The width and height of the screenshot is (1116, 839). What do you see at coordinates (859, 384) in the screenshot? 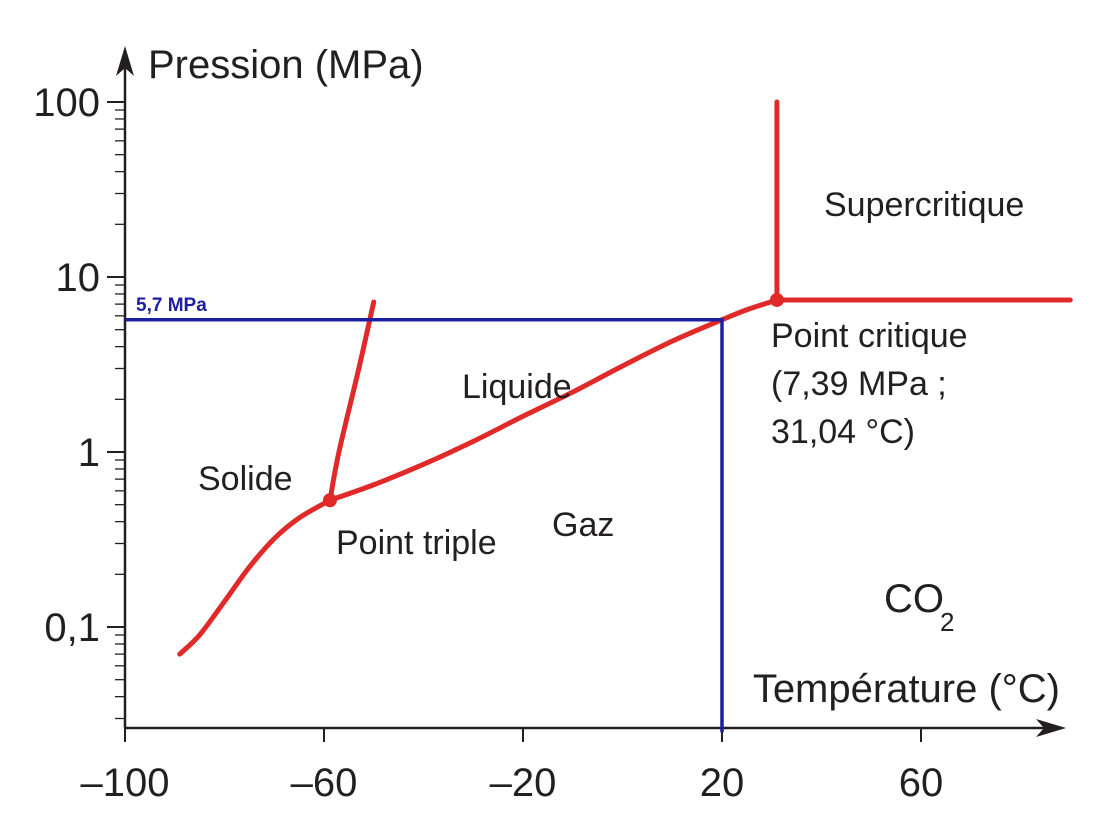
I see `critical-point-label-line2: (7,39 MPa ;` at bounding box center [859, 384].